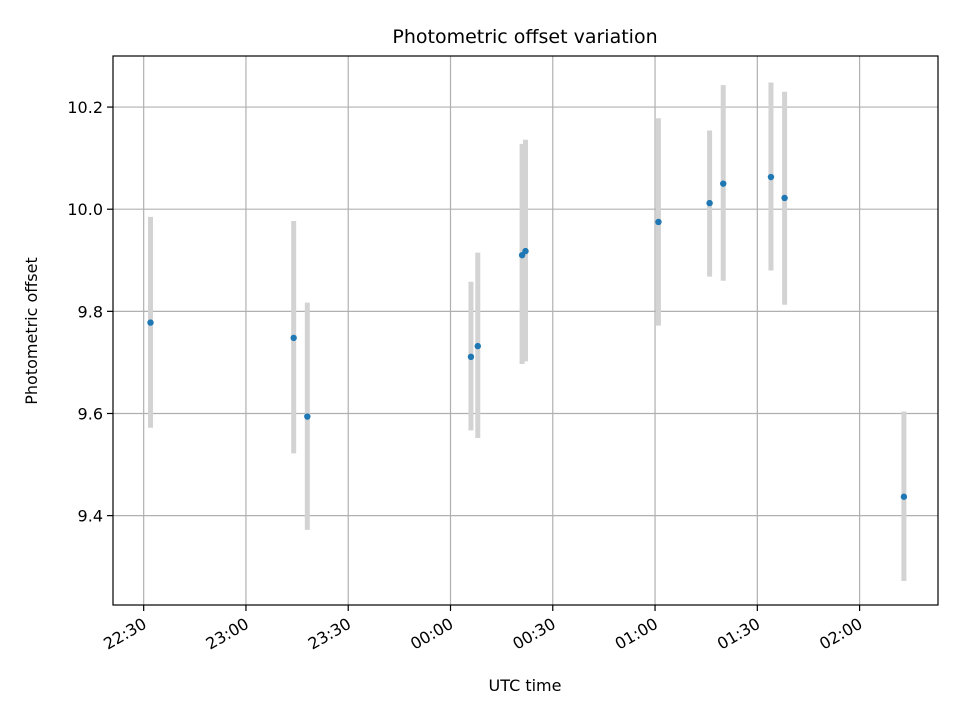 Image resolution: width=960 pixels, height=720 pixels. What do you see at coordinates (524, 37) in the screenshot?
I see `chart-title: Photometric offset variation` at bounding box center [524, 37].